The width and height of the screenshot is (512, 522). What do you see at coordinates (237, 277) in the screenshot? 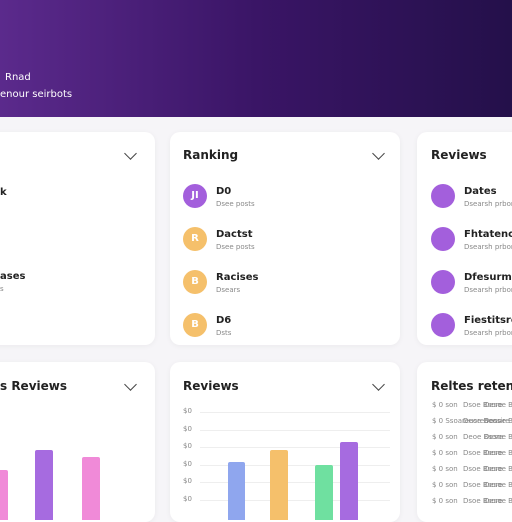
I see `label: Racises` at bounding box center [237, 277].